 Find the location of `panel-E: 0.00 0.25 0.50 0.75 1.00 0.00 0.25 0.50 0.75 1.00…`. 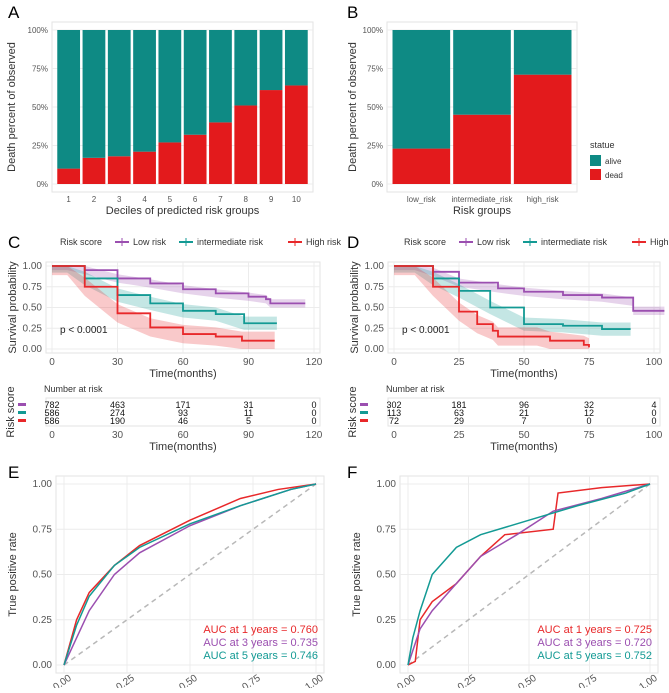

panel-E: 0.00 0.25 0.50 0.75 1.00 0.00 0.25 0.50 0.75 1.00… is located at coordinates (166, 584).